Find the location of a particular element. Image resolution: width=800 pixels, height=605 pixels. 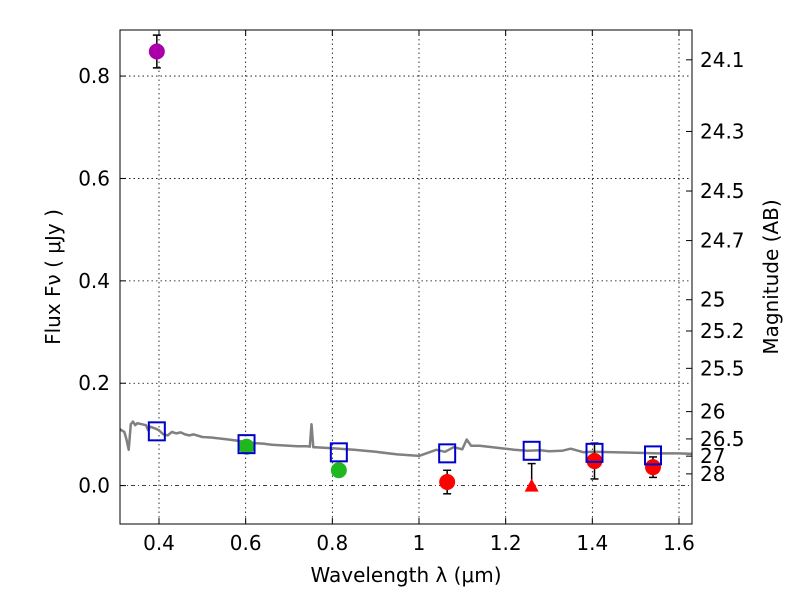

mag-tick-label: 25.2 is located at coordinates (722, 331).